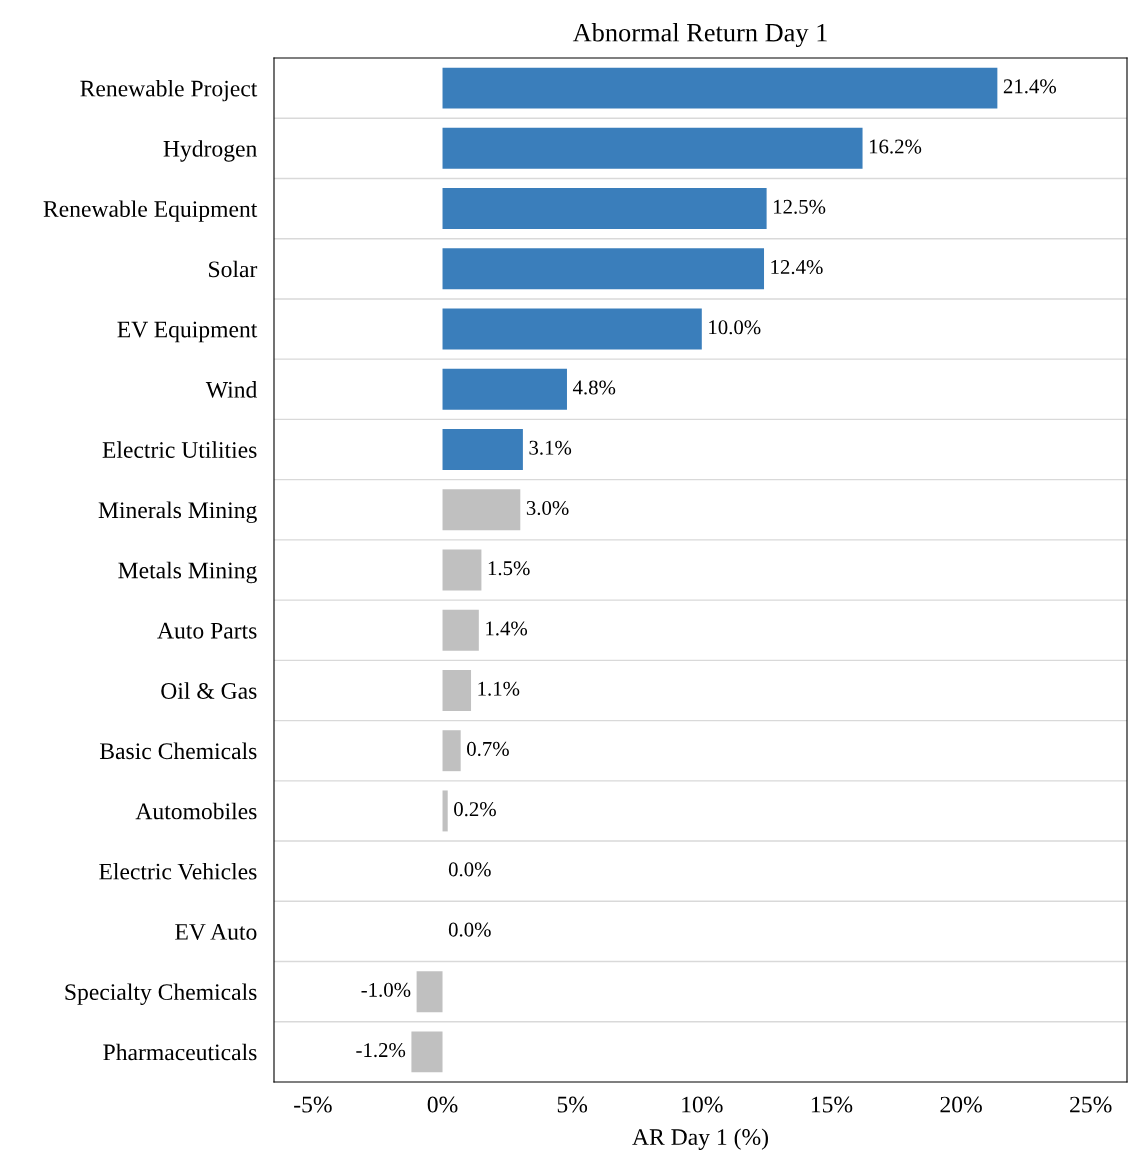 The width and height of the screenshot is (1129, 1166). What do you see at coordinates (210, 151) in the screenshot?
I see `y-tick-label: Hydrogen` at bounding box center [210, 151].